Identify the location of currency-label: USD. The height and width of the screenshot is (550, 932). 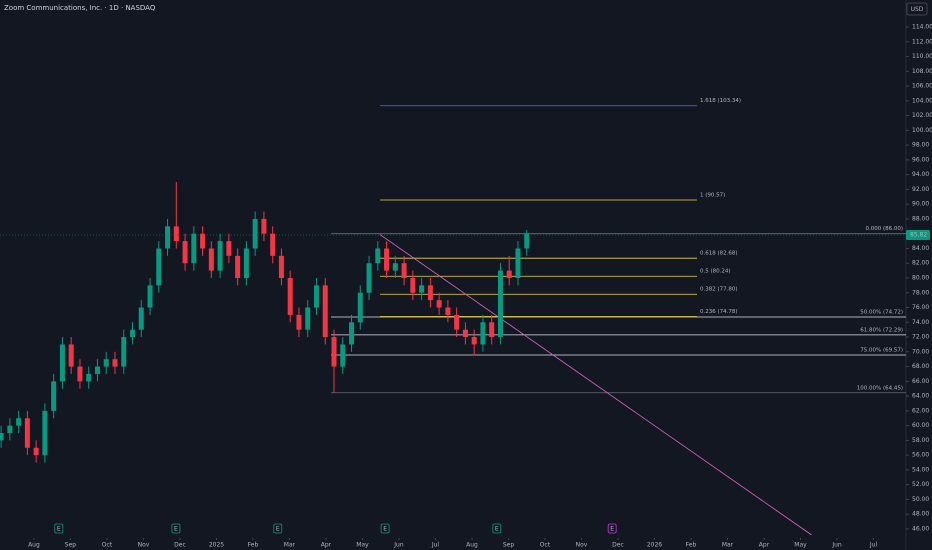
(917, 9).